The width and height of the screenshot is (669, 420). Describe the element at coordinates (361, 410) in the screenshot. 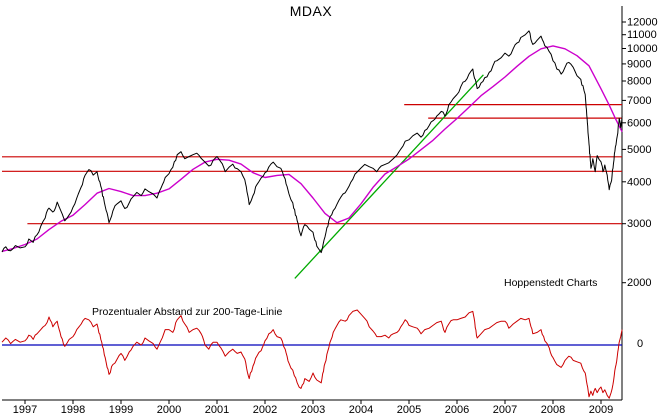

I see `x-tick-label: 2004` at that location.